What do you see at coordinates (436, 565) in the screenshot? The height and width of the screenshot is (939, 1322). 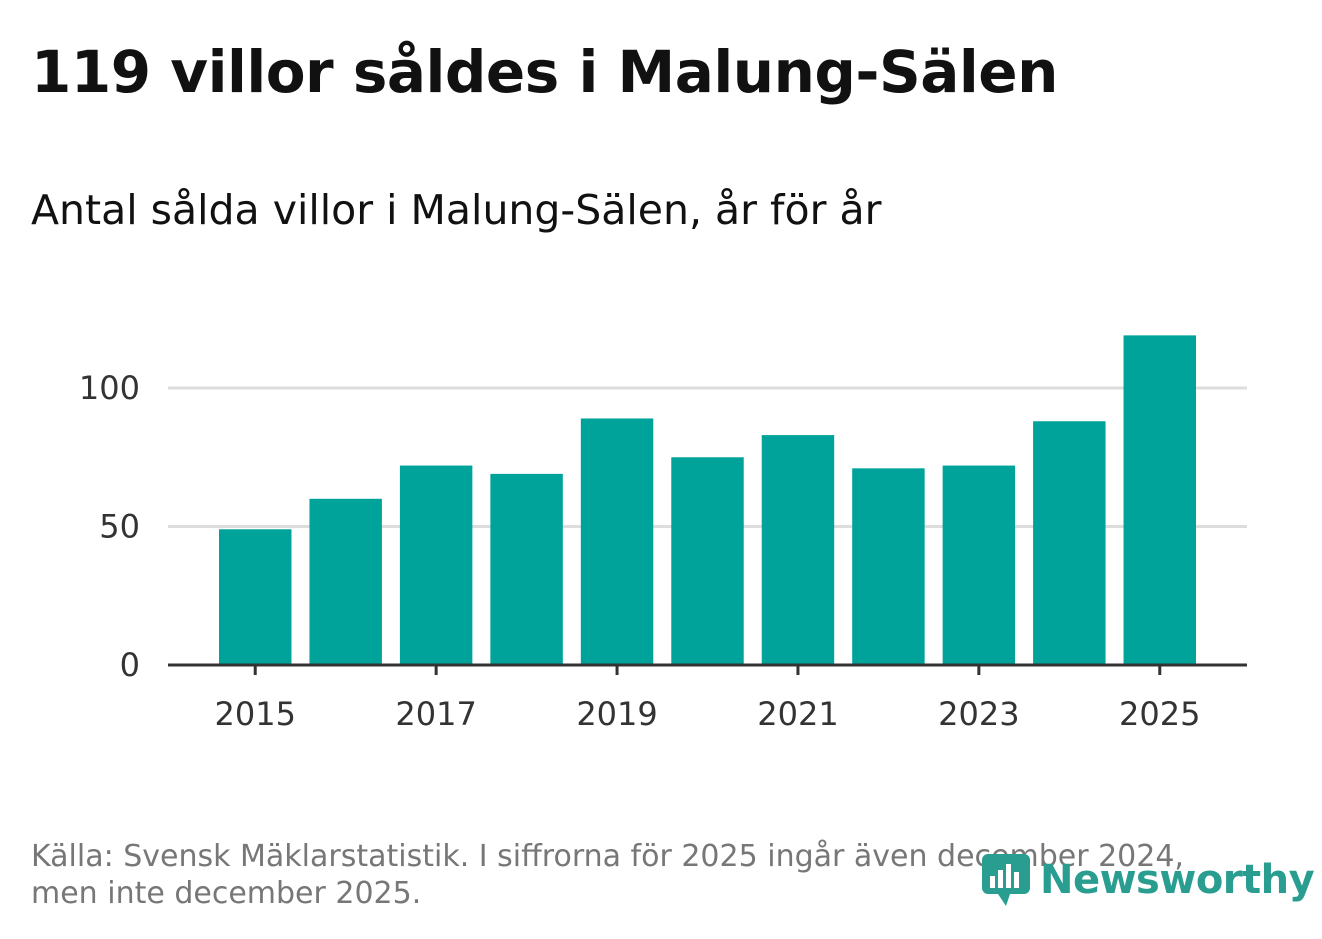 I see `bar-2017` at bounding box center [436, 565].